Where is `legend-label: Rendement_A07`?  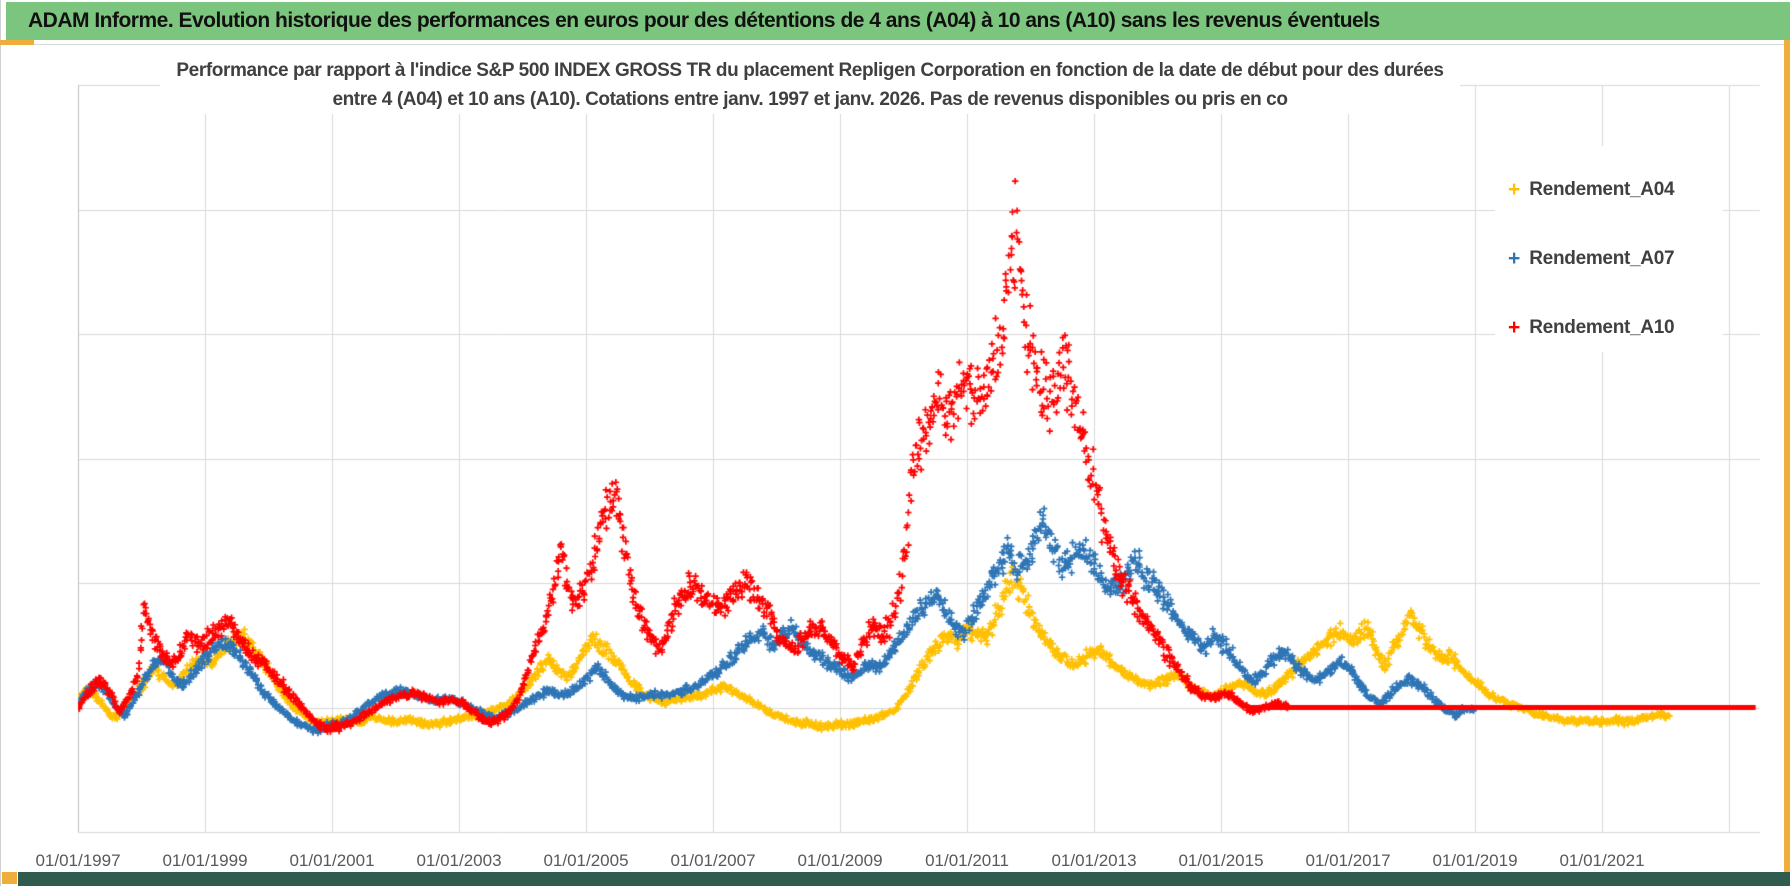
legend-label: Rendement_A07 is located at coordinates (1602, 258).